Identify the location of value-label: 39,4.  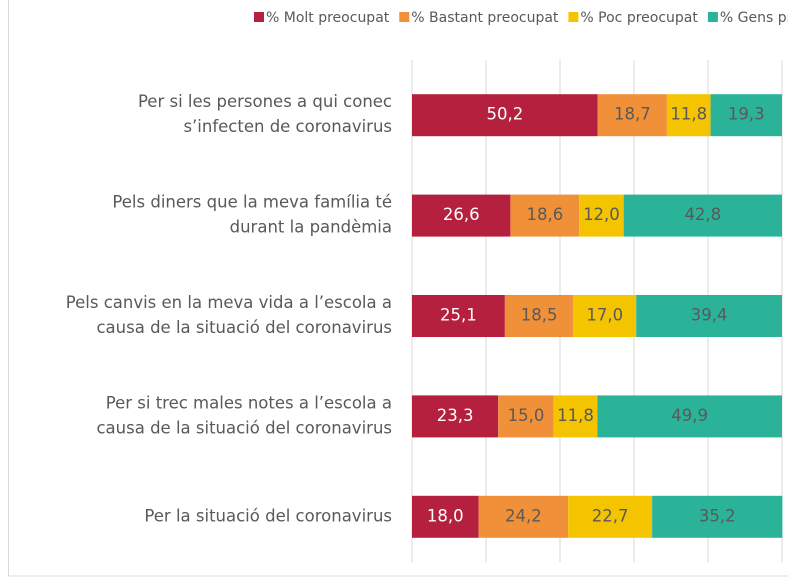
(709, 315).